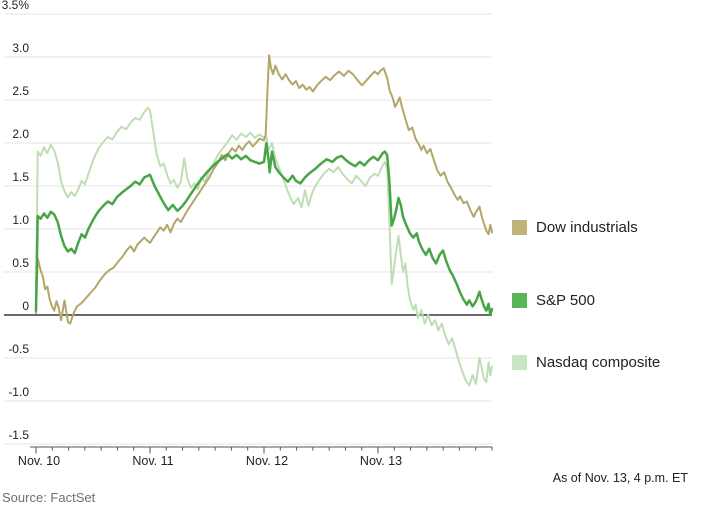 The image size is (704, 515). I want to click on legend-label: S&P 500, so click(565, 300).